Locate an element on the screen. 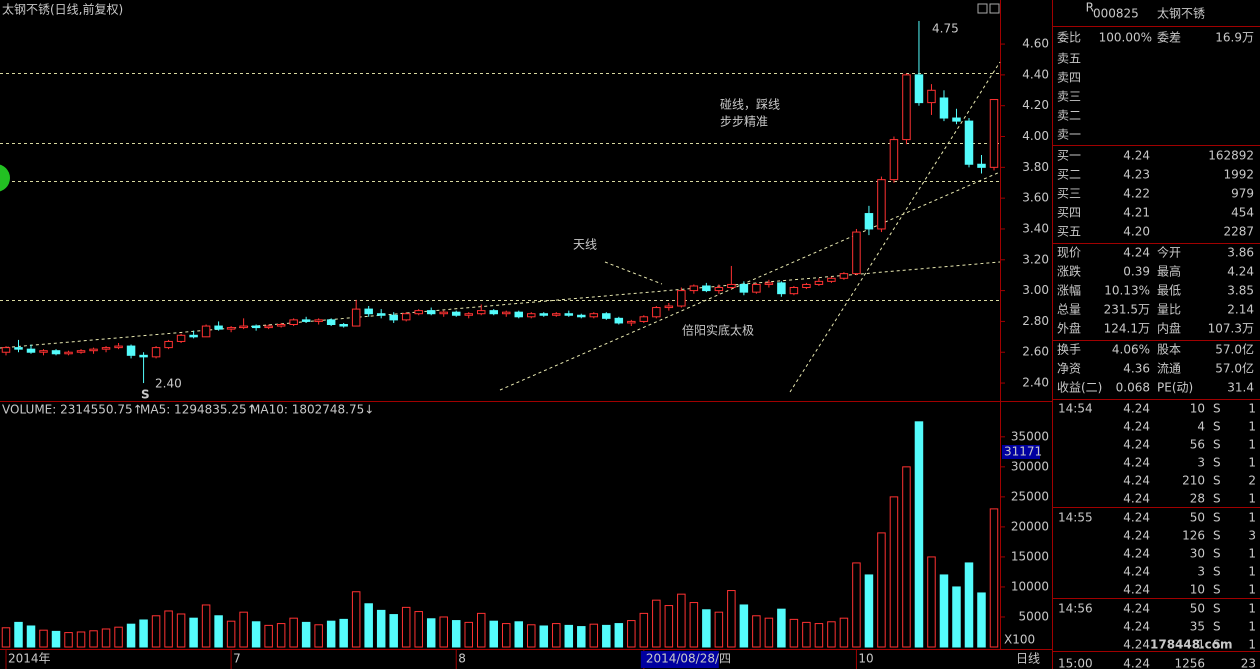  low-label: 2.40 is located at coordinates (168, 384).